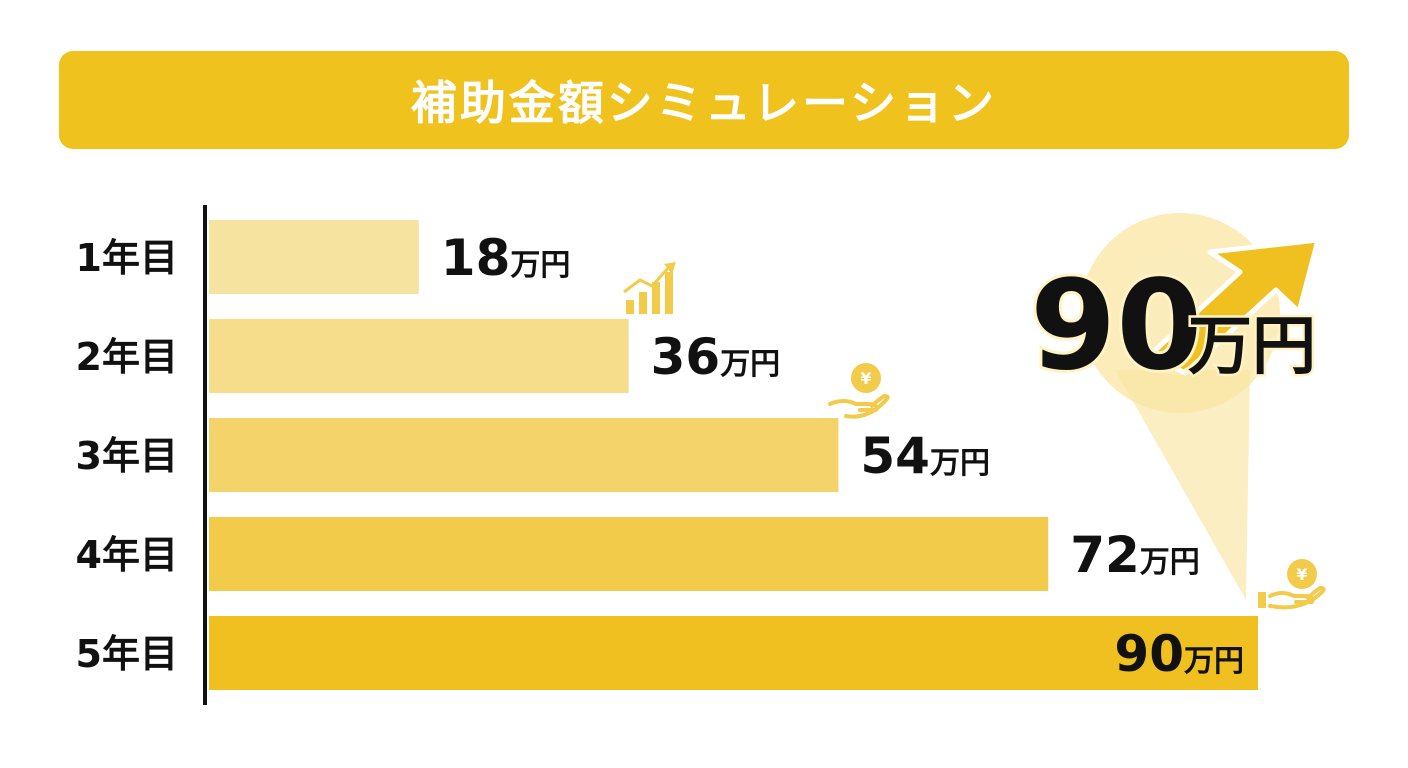 The image size is (1408, 768). I want to click on category-label: 3年目, so click(127, 456).